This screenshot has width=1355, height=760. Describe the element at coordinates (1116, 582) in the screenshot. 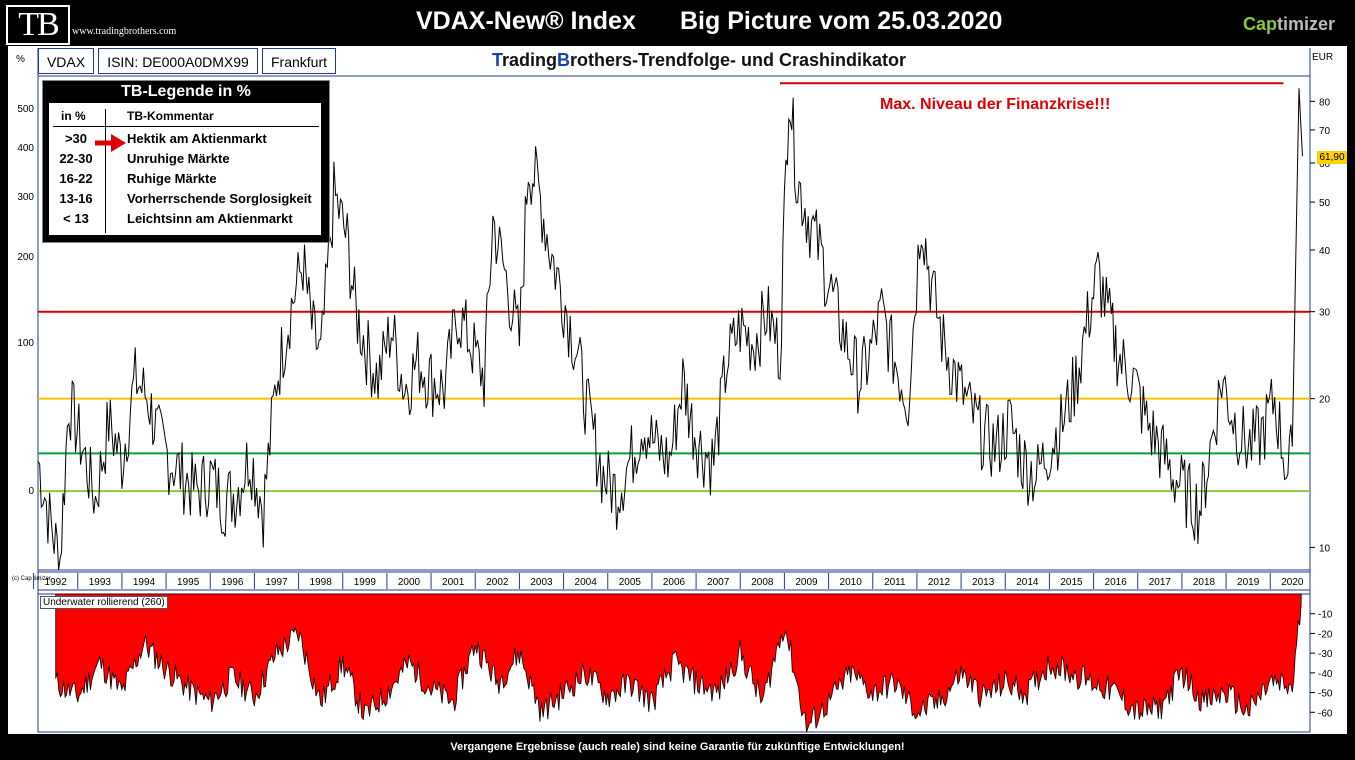

I see `x-tick-label: 2016` at that location.